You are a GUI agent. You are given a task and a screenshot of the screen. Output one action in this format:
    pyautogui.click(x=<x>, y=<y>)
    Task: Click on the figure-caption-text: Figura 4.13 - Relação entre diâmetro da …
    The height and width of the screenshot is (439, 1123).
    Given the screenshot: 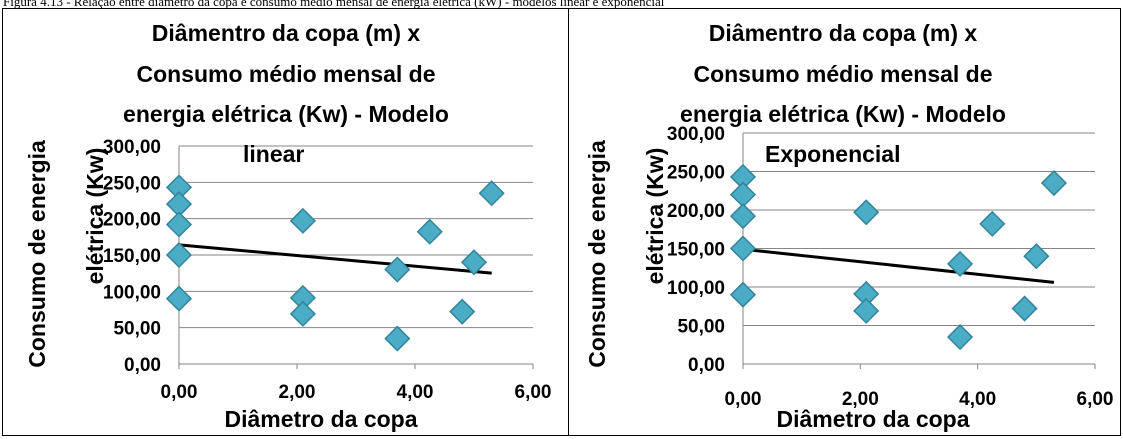 What is the action you would take?
    pyautogui.click(x=334, y=4)
    